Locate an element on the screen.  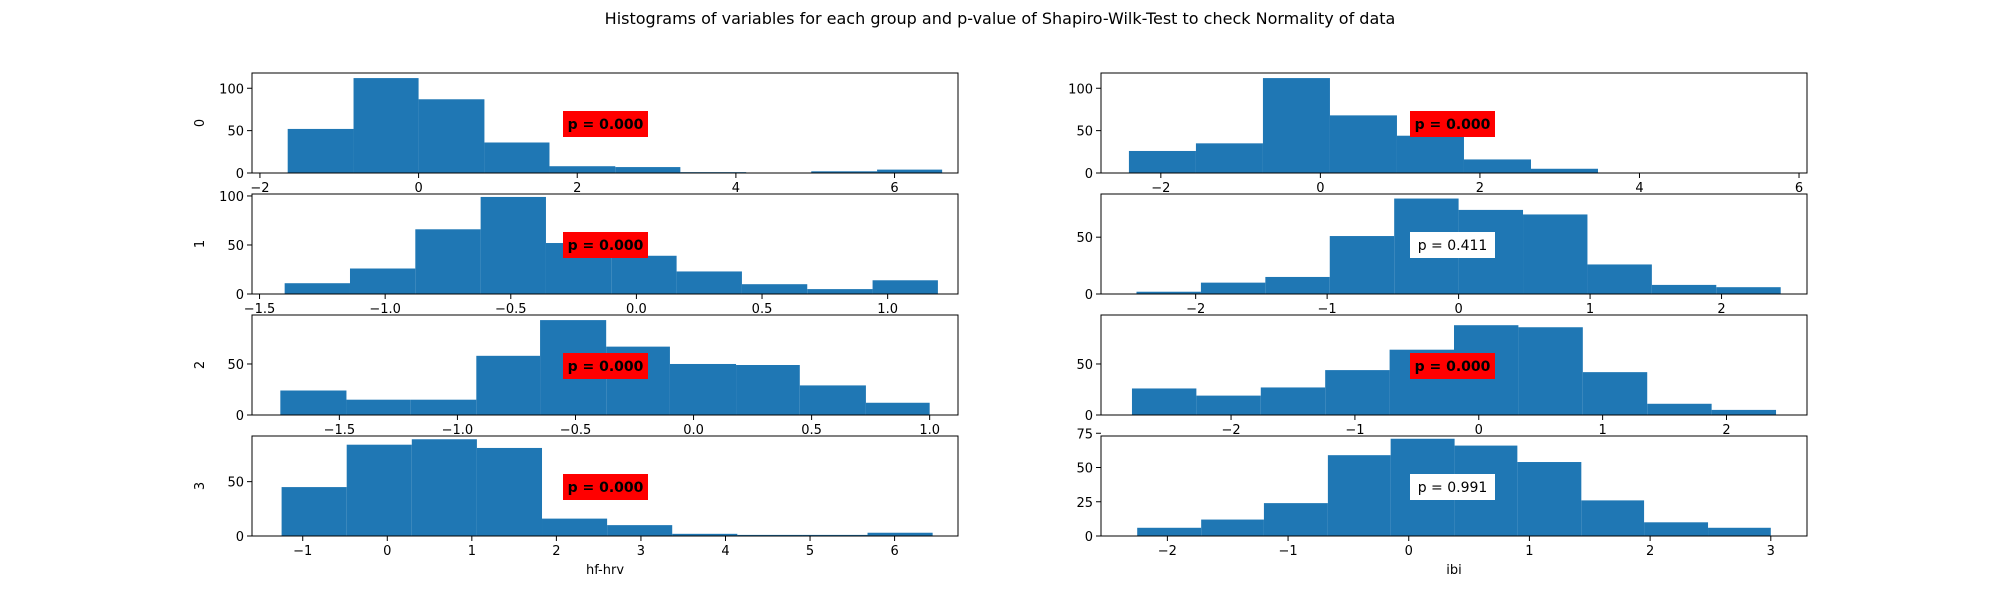
subplot-0-hf-hrv: −2 0 2 4 6 0 50 100 0 p = 0.000 is located at coordinates (576, 134).